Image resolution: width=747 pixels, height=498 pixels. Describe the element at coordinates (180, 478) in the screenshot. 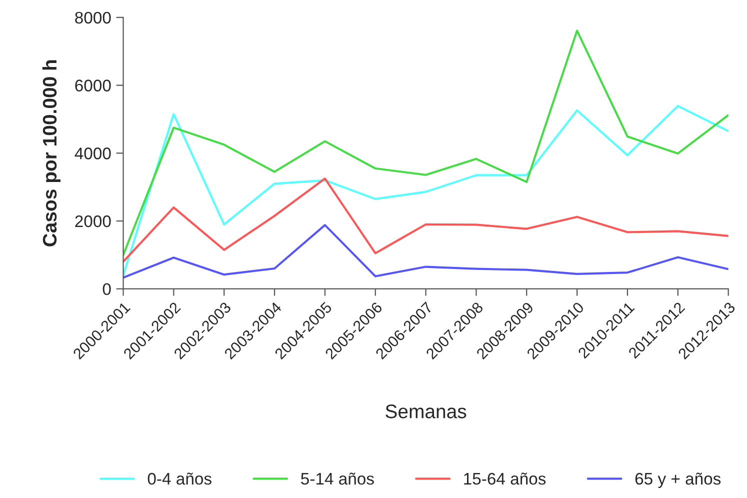

I see `legend-label: 0-4 años` at that location.